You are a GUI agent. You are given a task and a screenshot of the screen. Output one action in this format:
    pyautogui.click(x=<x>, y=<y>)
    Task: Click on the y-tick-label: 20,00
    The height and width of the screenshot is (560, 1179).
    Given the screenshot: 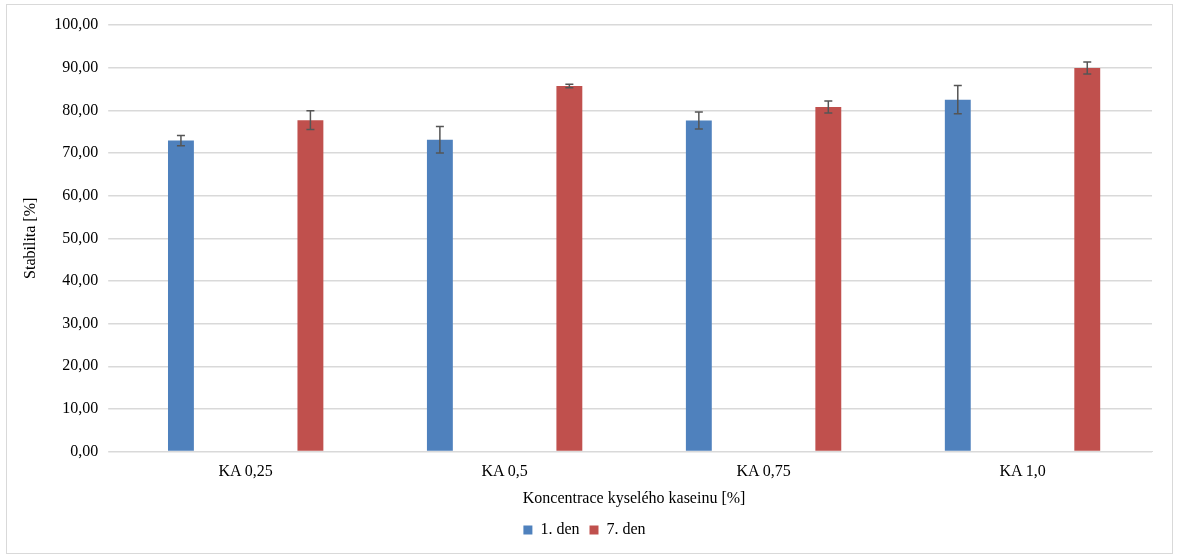 What is the action you would take?
    pyautogui.click(x=80, y=365)
    